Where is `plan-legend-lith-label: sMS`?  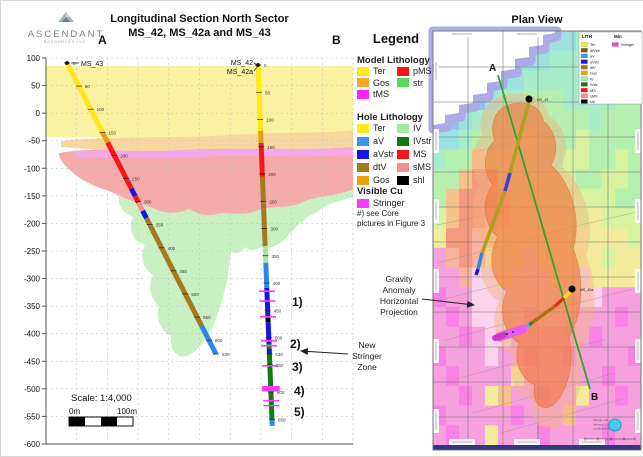 plan-legend-lith-label: sMS is located at coordinates (594, 97).